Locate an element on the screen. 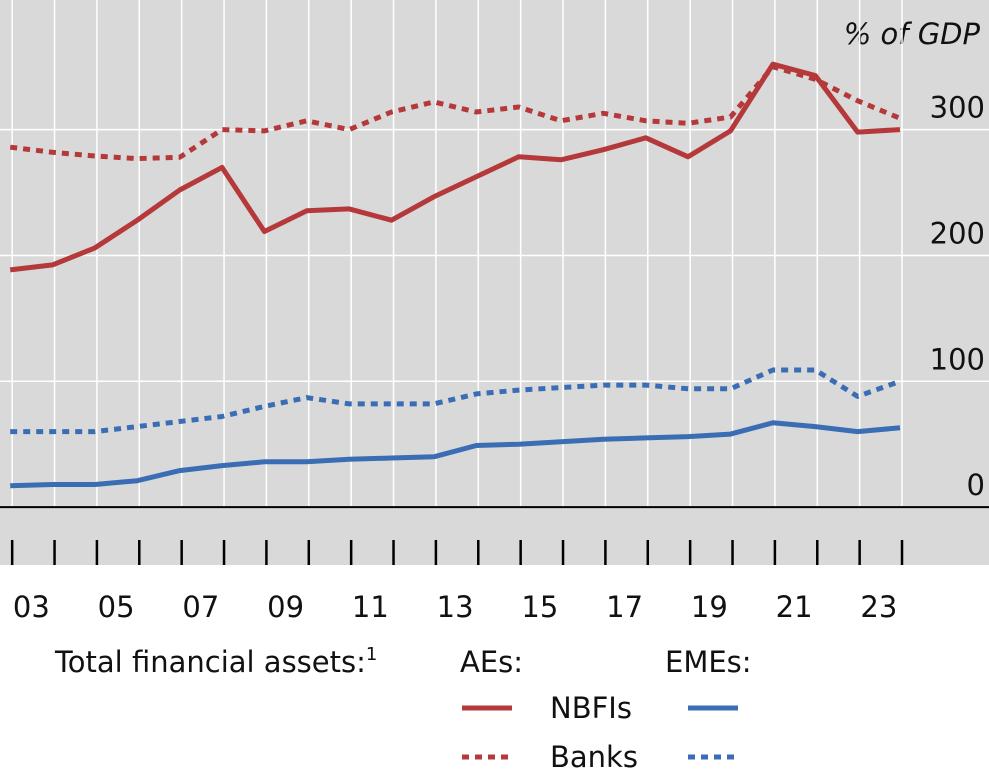  y-tick-label: 100 is located at coordinates (957, 359).